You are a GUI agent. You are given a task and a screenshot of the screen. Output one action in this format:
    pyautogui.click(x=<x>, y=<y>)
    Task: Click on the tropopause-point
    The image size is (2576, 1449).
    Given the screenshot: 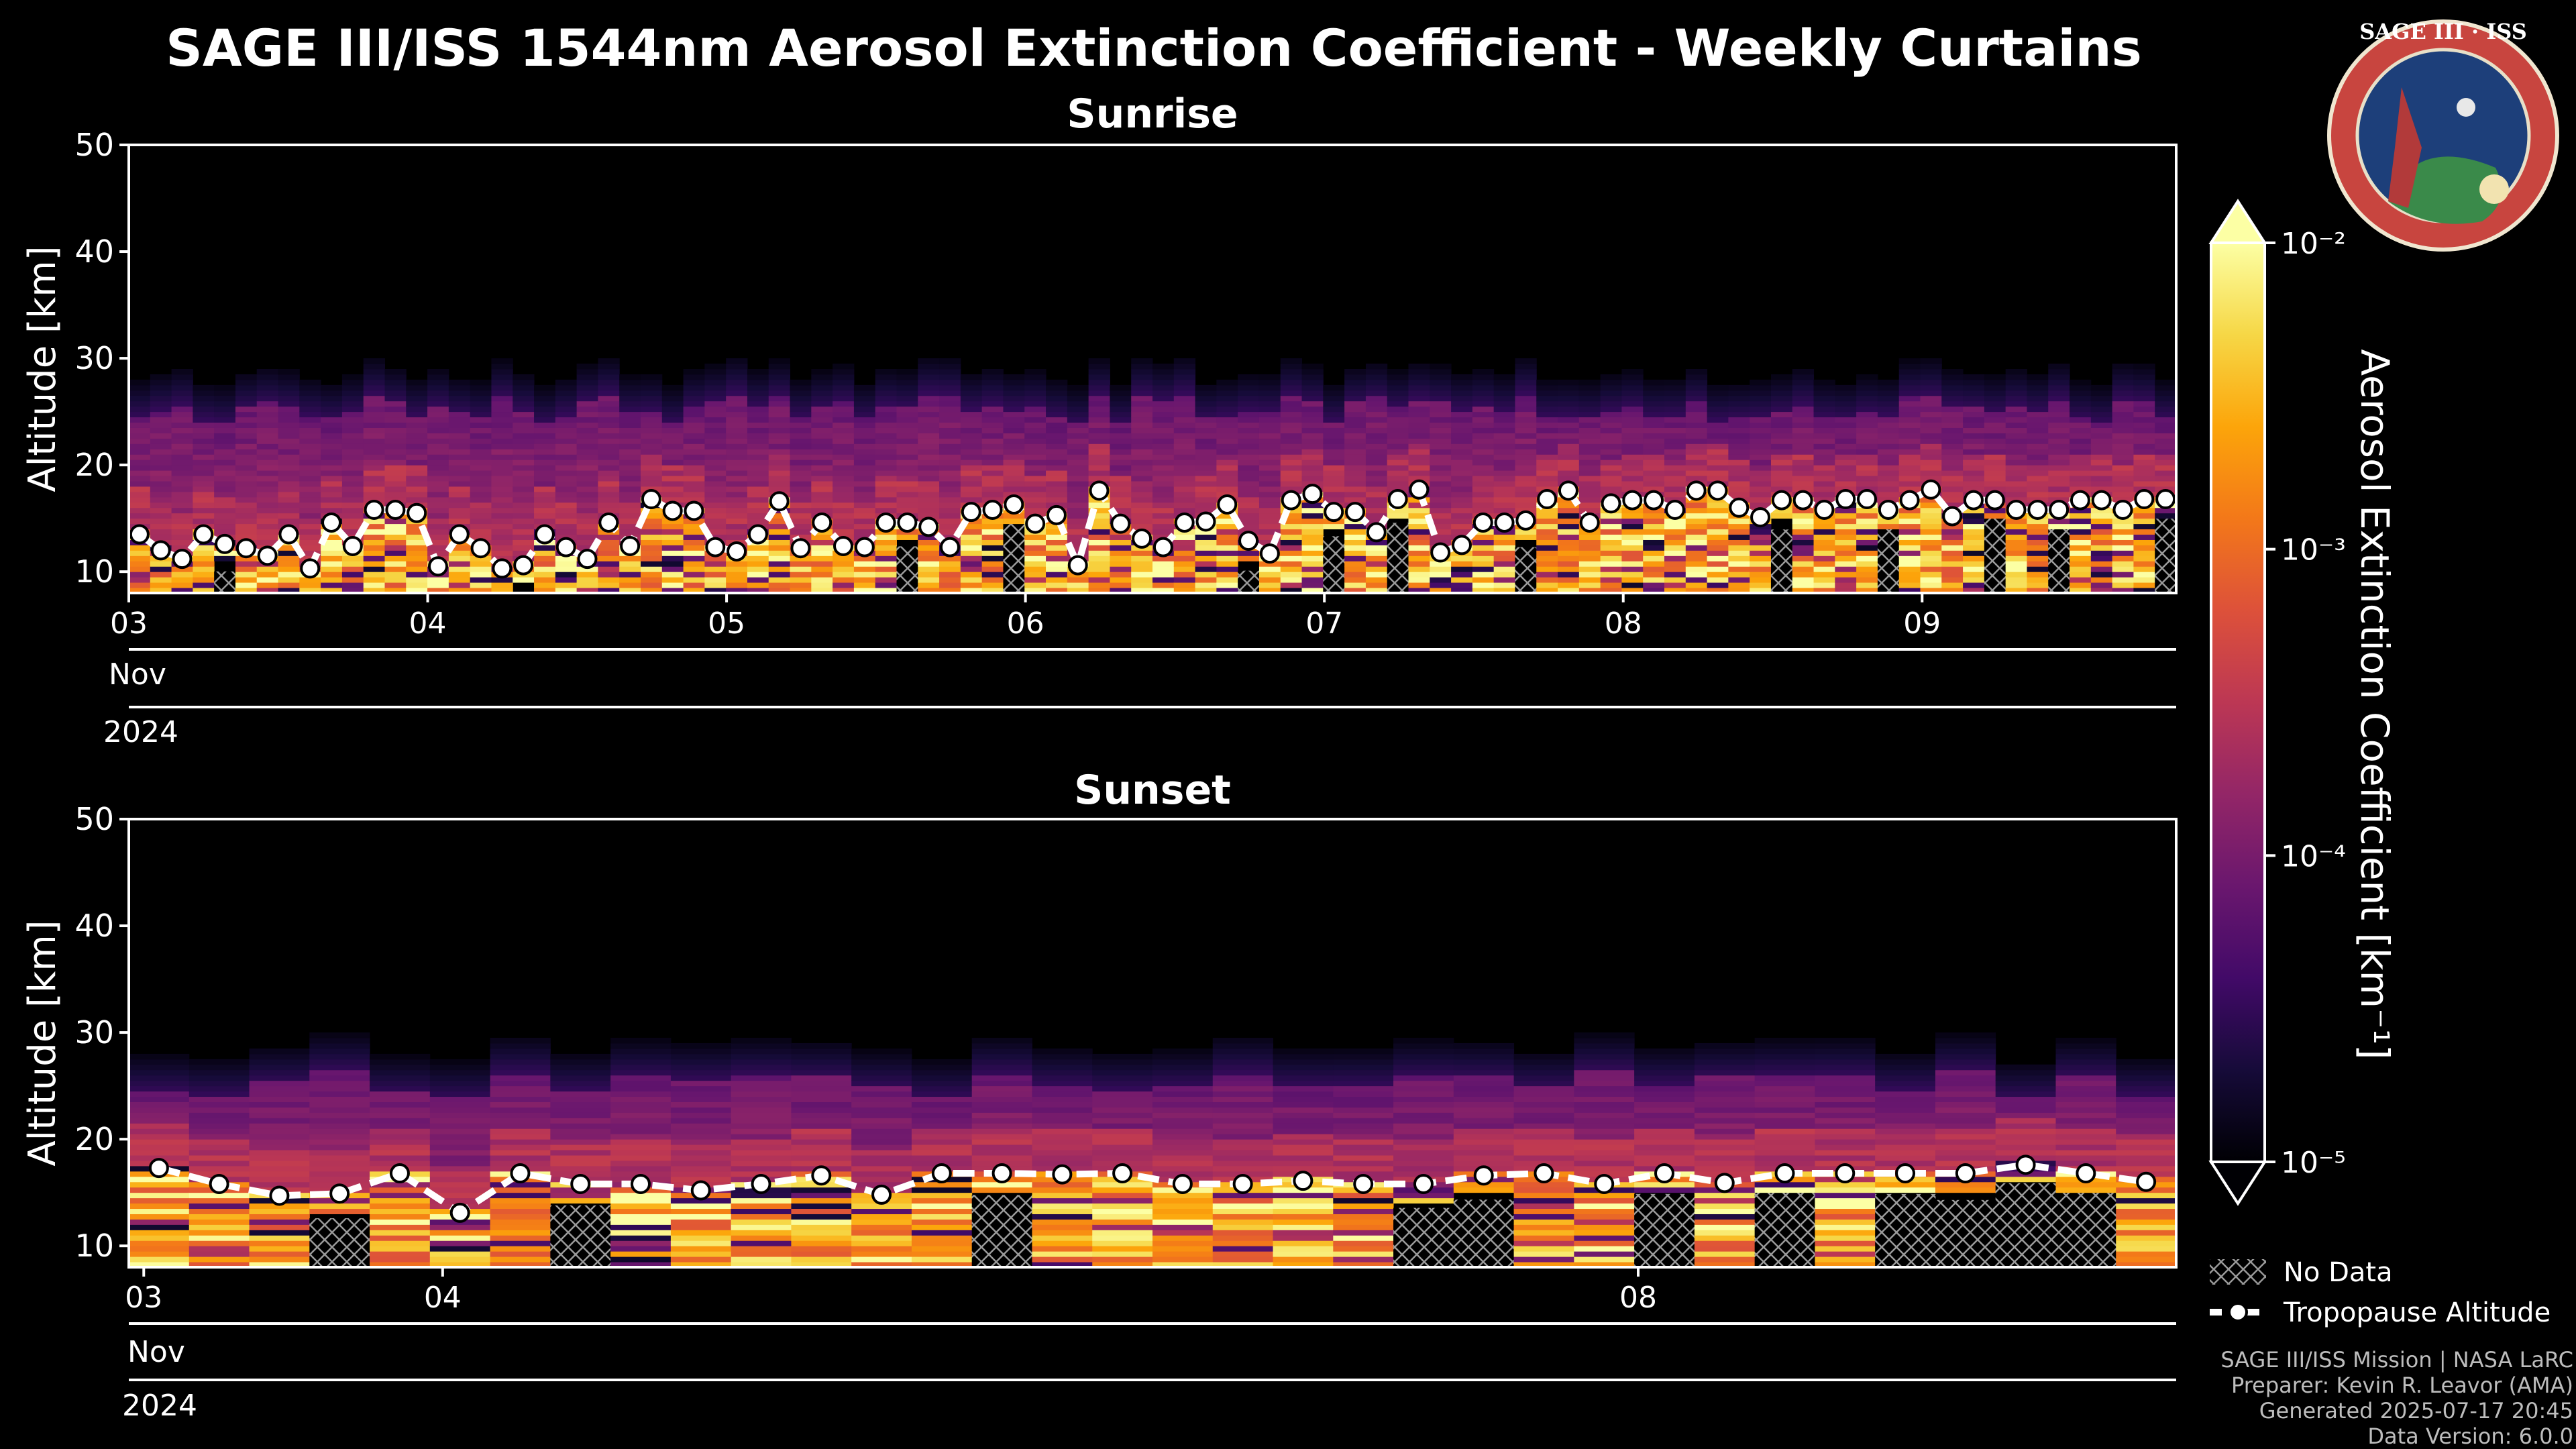 What is the action you would take?
    pyautogui.click(x=949, y=547)
    